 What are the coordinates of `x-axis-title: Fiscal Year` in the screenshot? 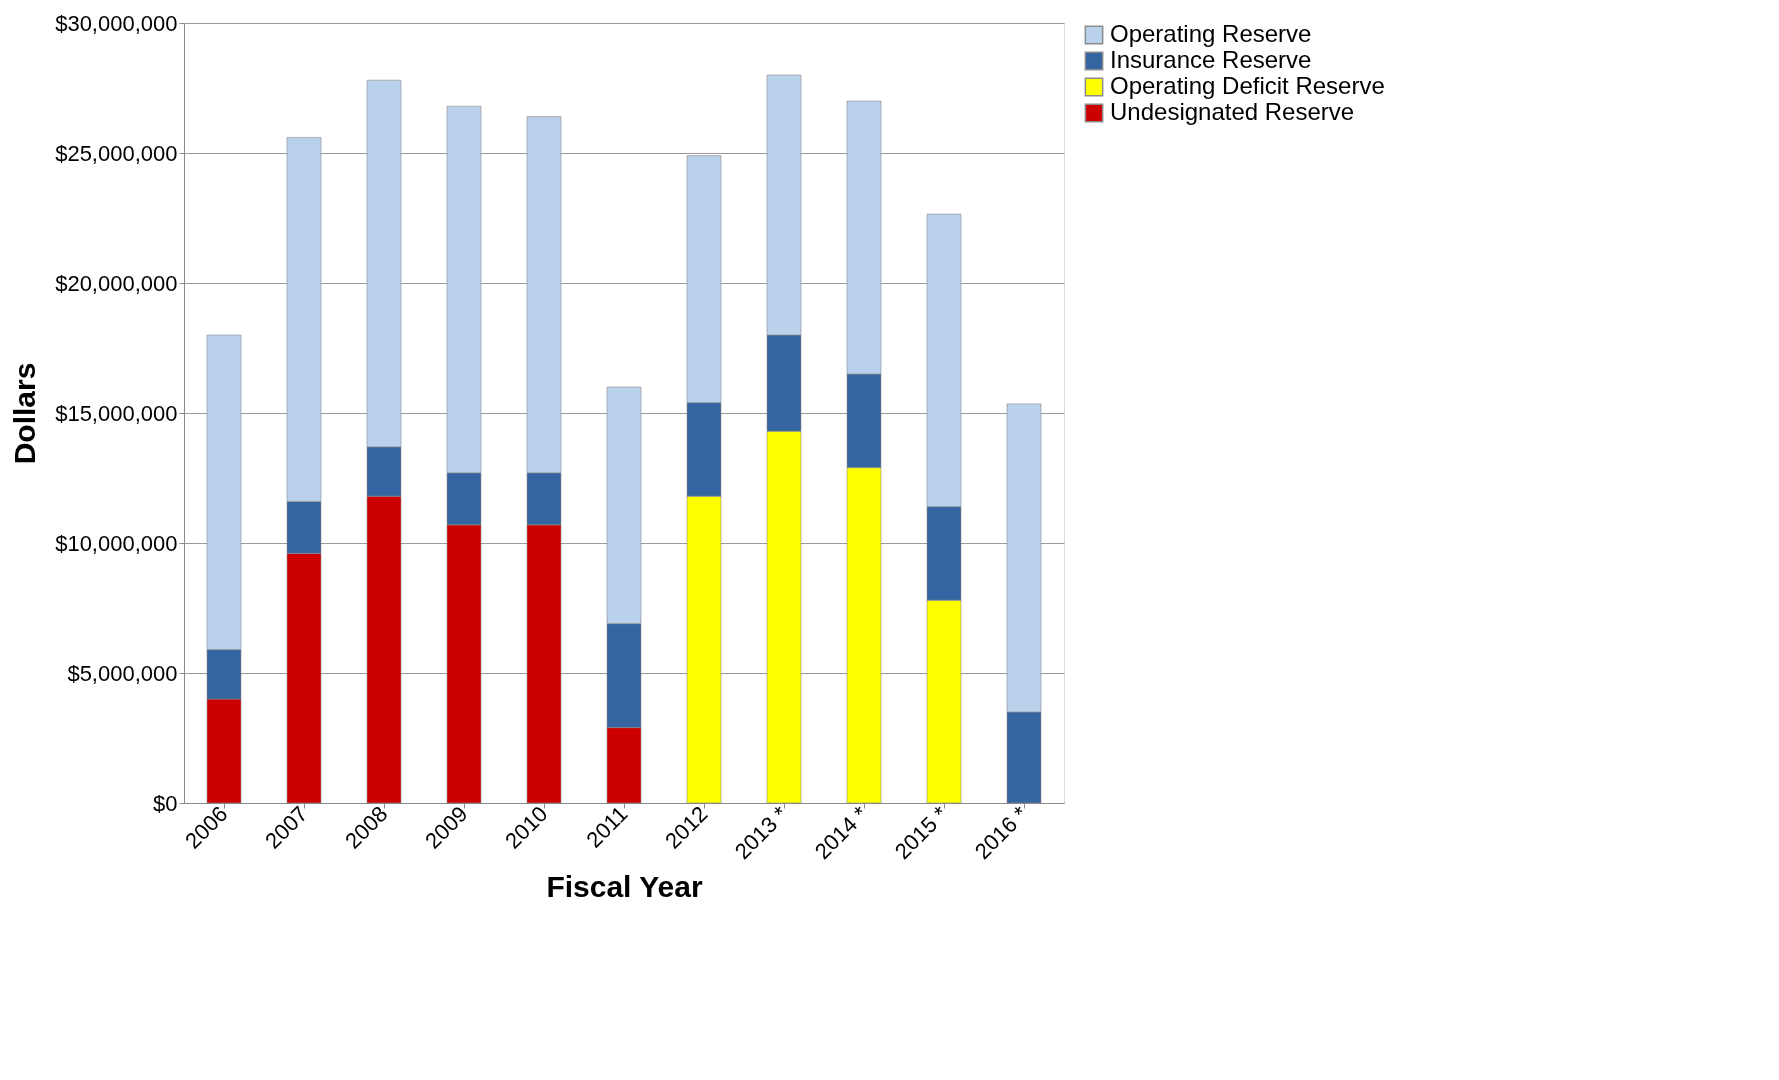 It's located at (624, 887).